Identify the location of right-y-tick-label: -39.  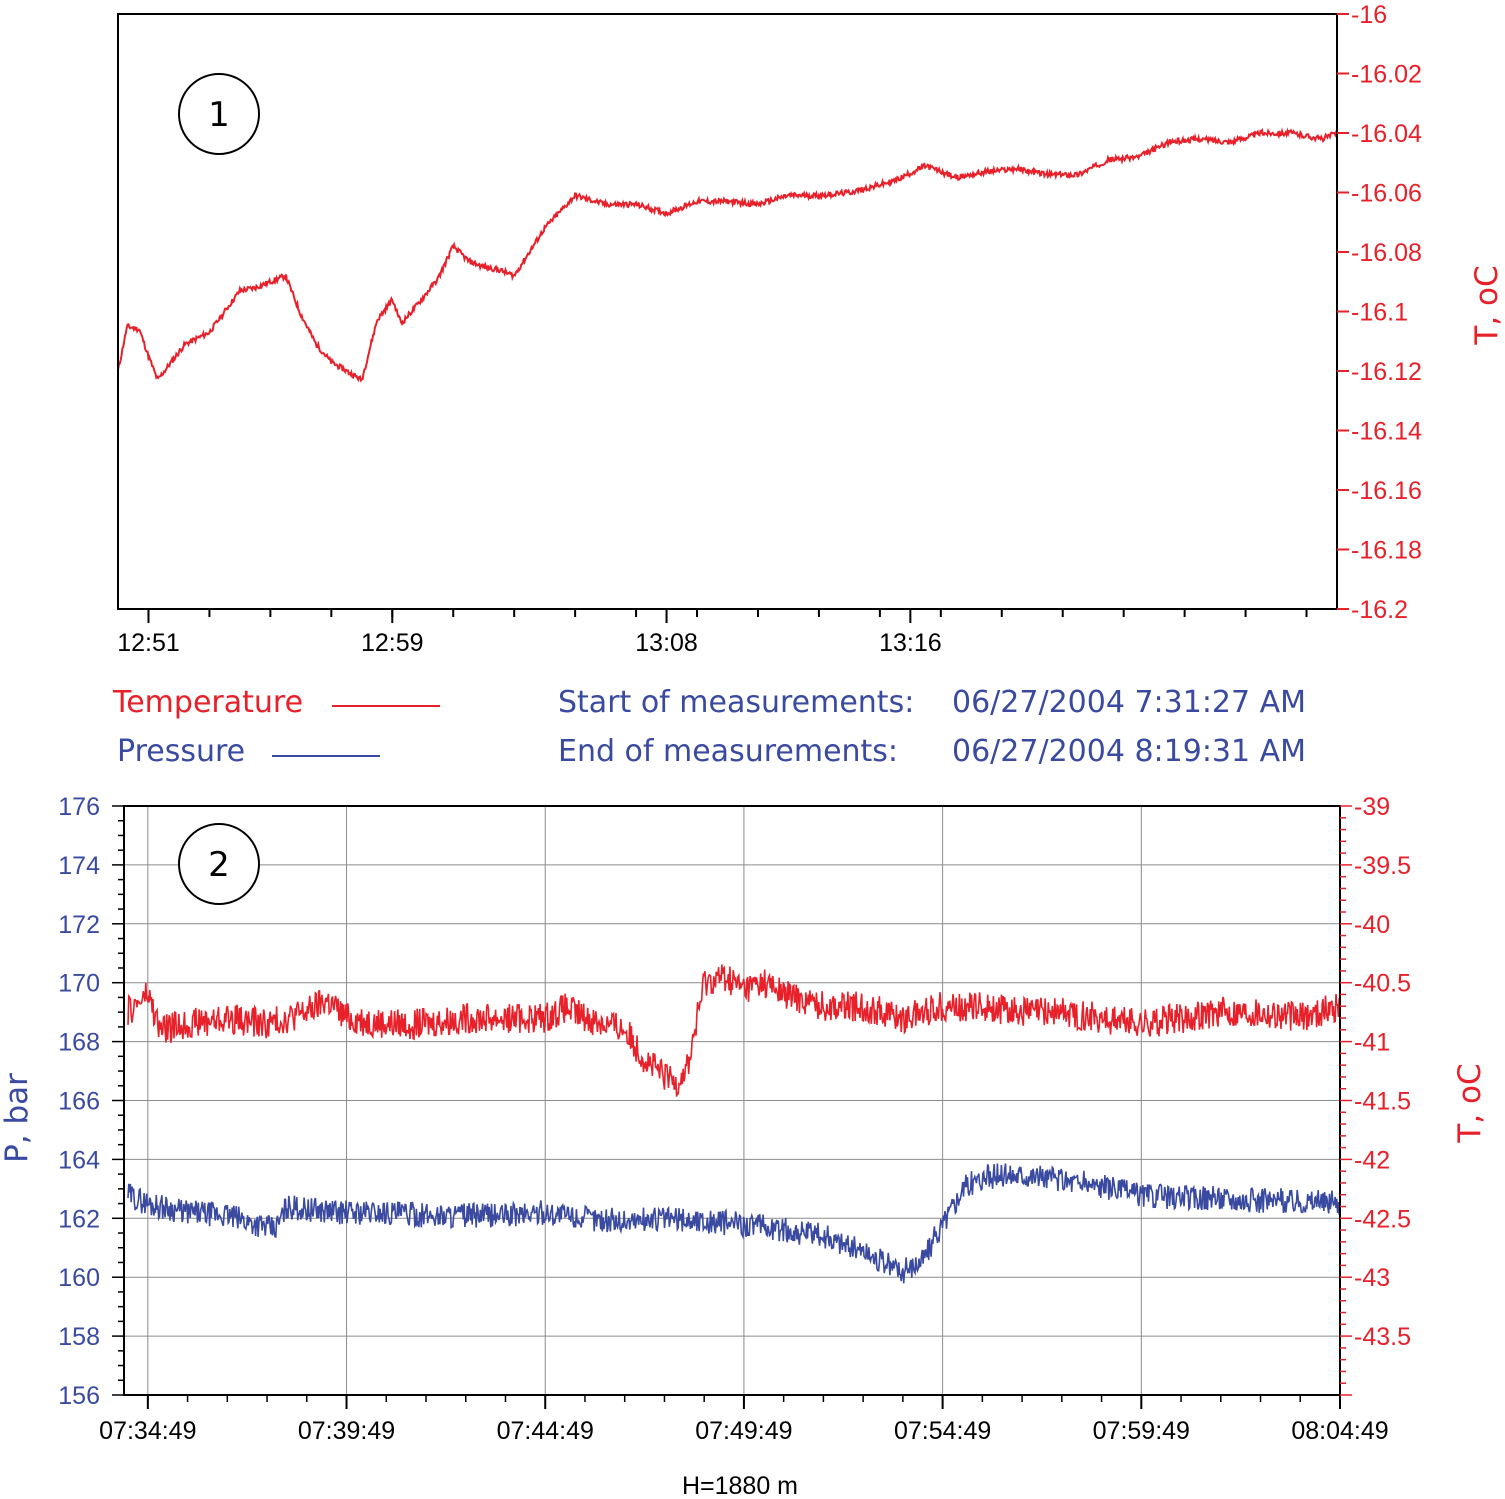
(1372, 807).